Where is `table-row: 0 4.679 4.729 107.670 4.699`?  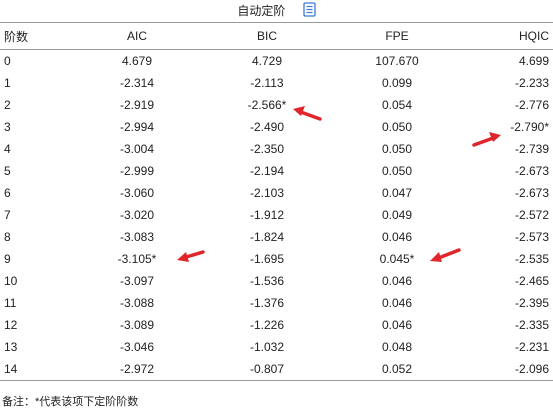
table-row: 0 4.679 4.729 107.670 4.699 is located at coordinates (276, 61).